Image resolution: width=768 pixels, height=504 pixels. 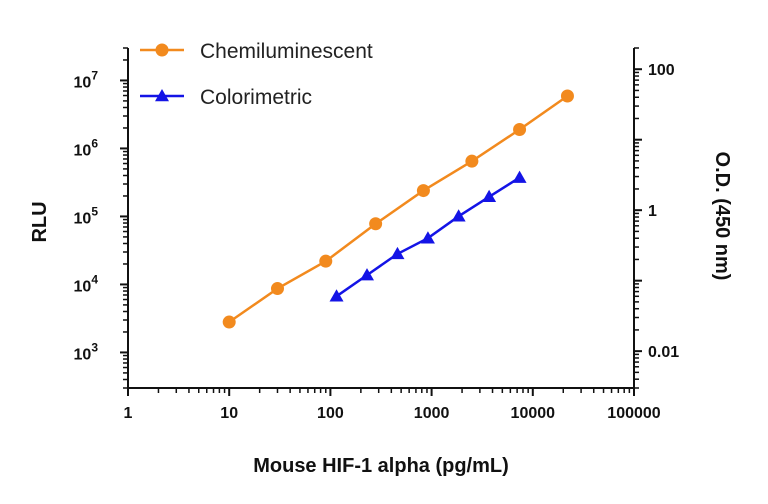 I want to click on x-tick-label: 10000, so click(x=533, y=413).